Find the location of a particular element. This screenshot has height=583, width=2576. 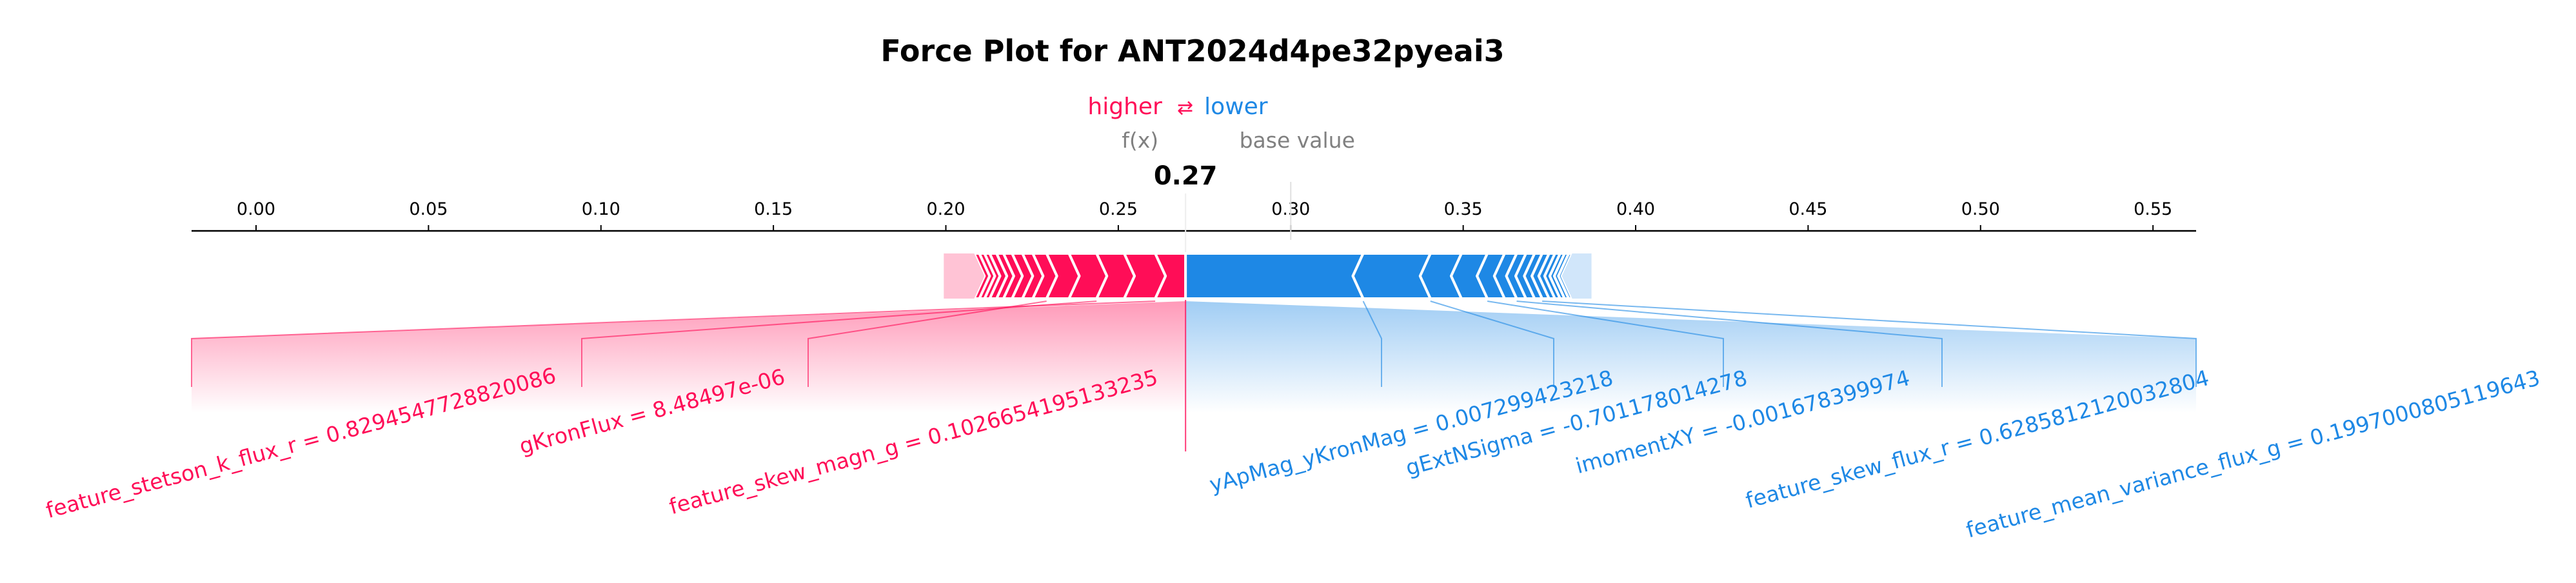

x-tick-label: 0.40 is located at coordinates (1635, 209).